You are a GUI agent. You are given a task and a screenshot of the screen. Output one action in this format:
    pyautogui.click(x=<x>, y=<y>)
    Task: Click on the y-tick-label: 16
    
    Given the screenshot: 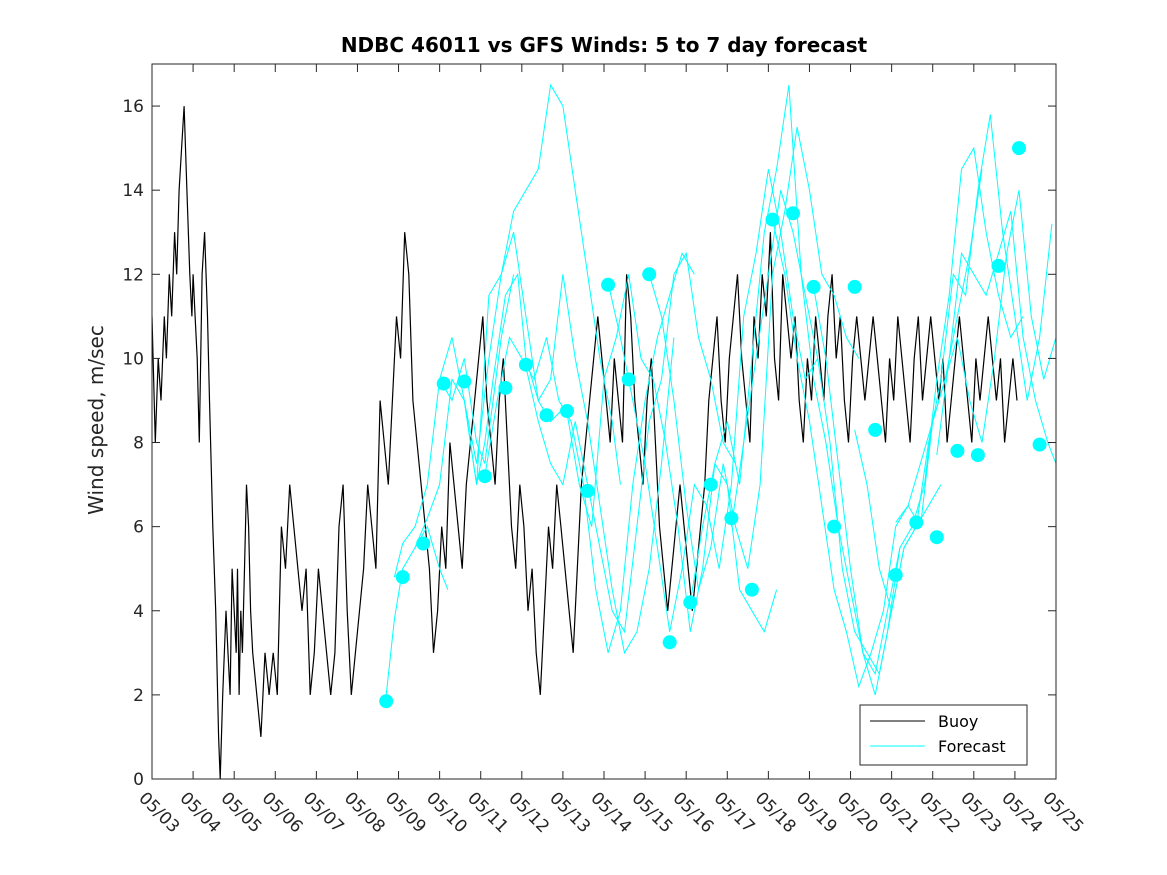 What is the action you would take?
    pyautogui.click(x=133, y=107)
    